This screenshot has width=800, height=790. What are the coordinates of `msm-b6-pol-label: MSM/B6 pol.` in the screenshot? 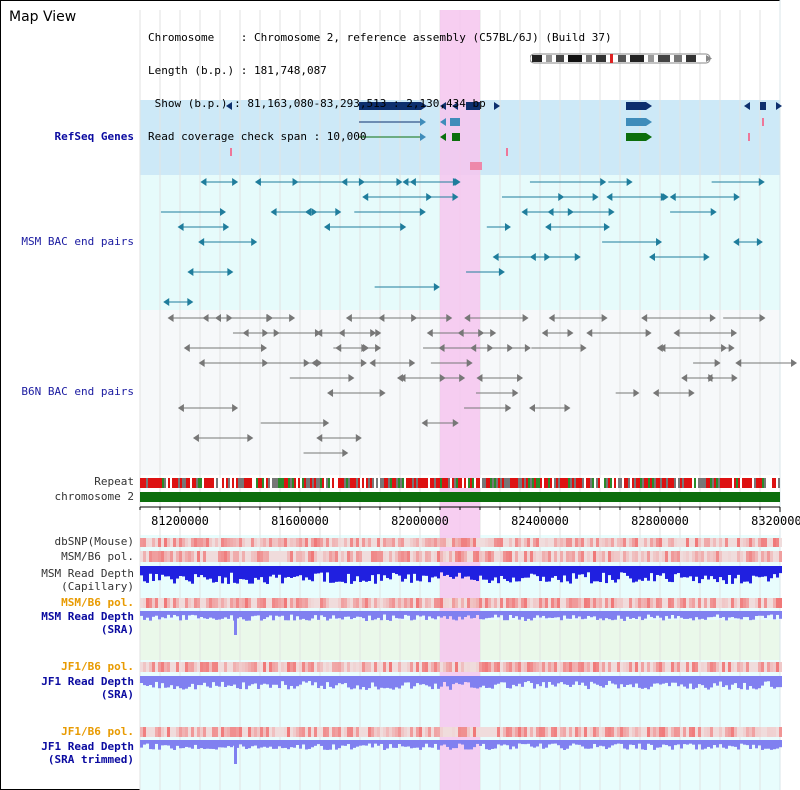 It's located at (97, 556).